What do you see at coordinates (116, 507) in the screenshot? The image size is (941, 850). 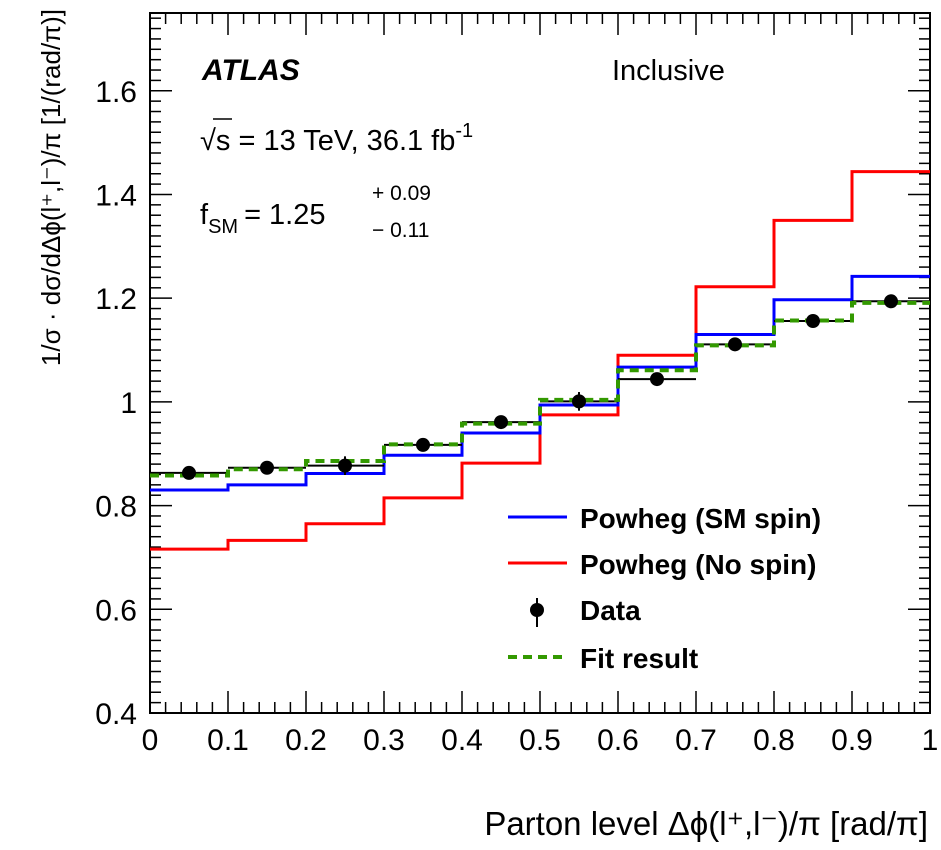 I see `y-tick-label: 0.8` at bounding box center [116, 507].